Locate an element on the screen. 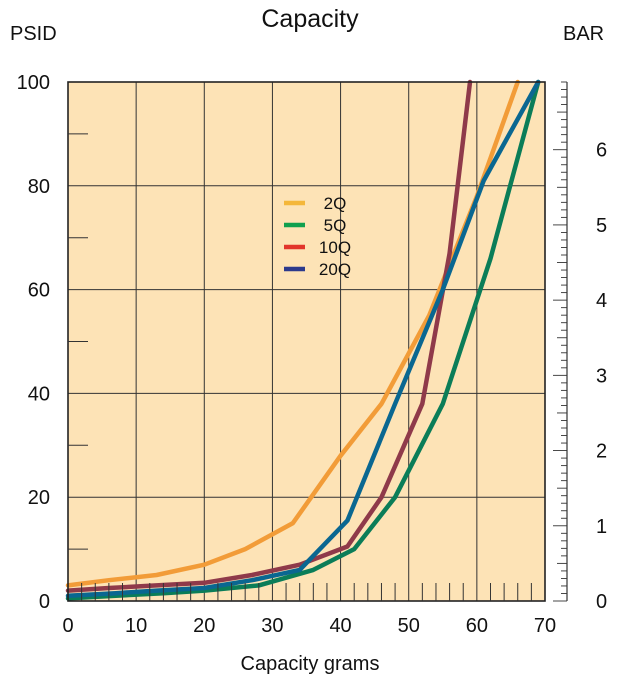  right-tick-label: 1 is located at coordinates (601, 527).